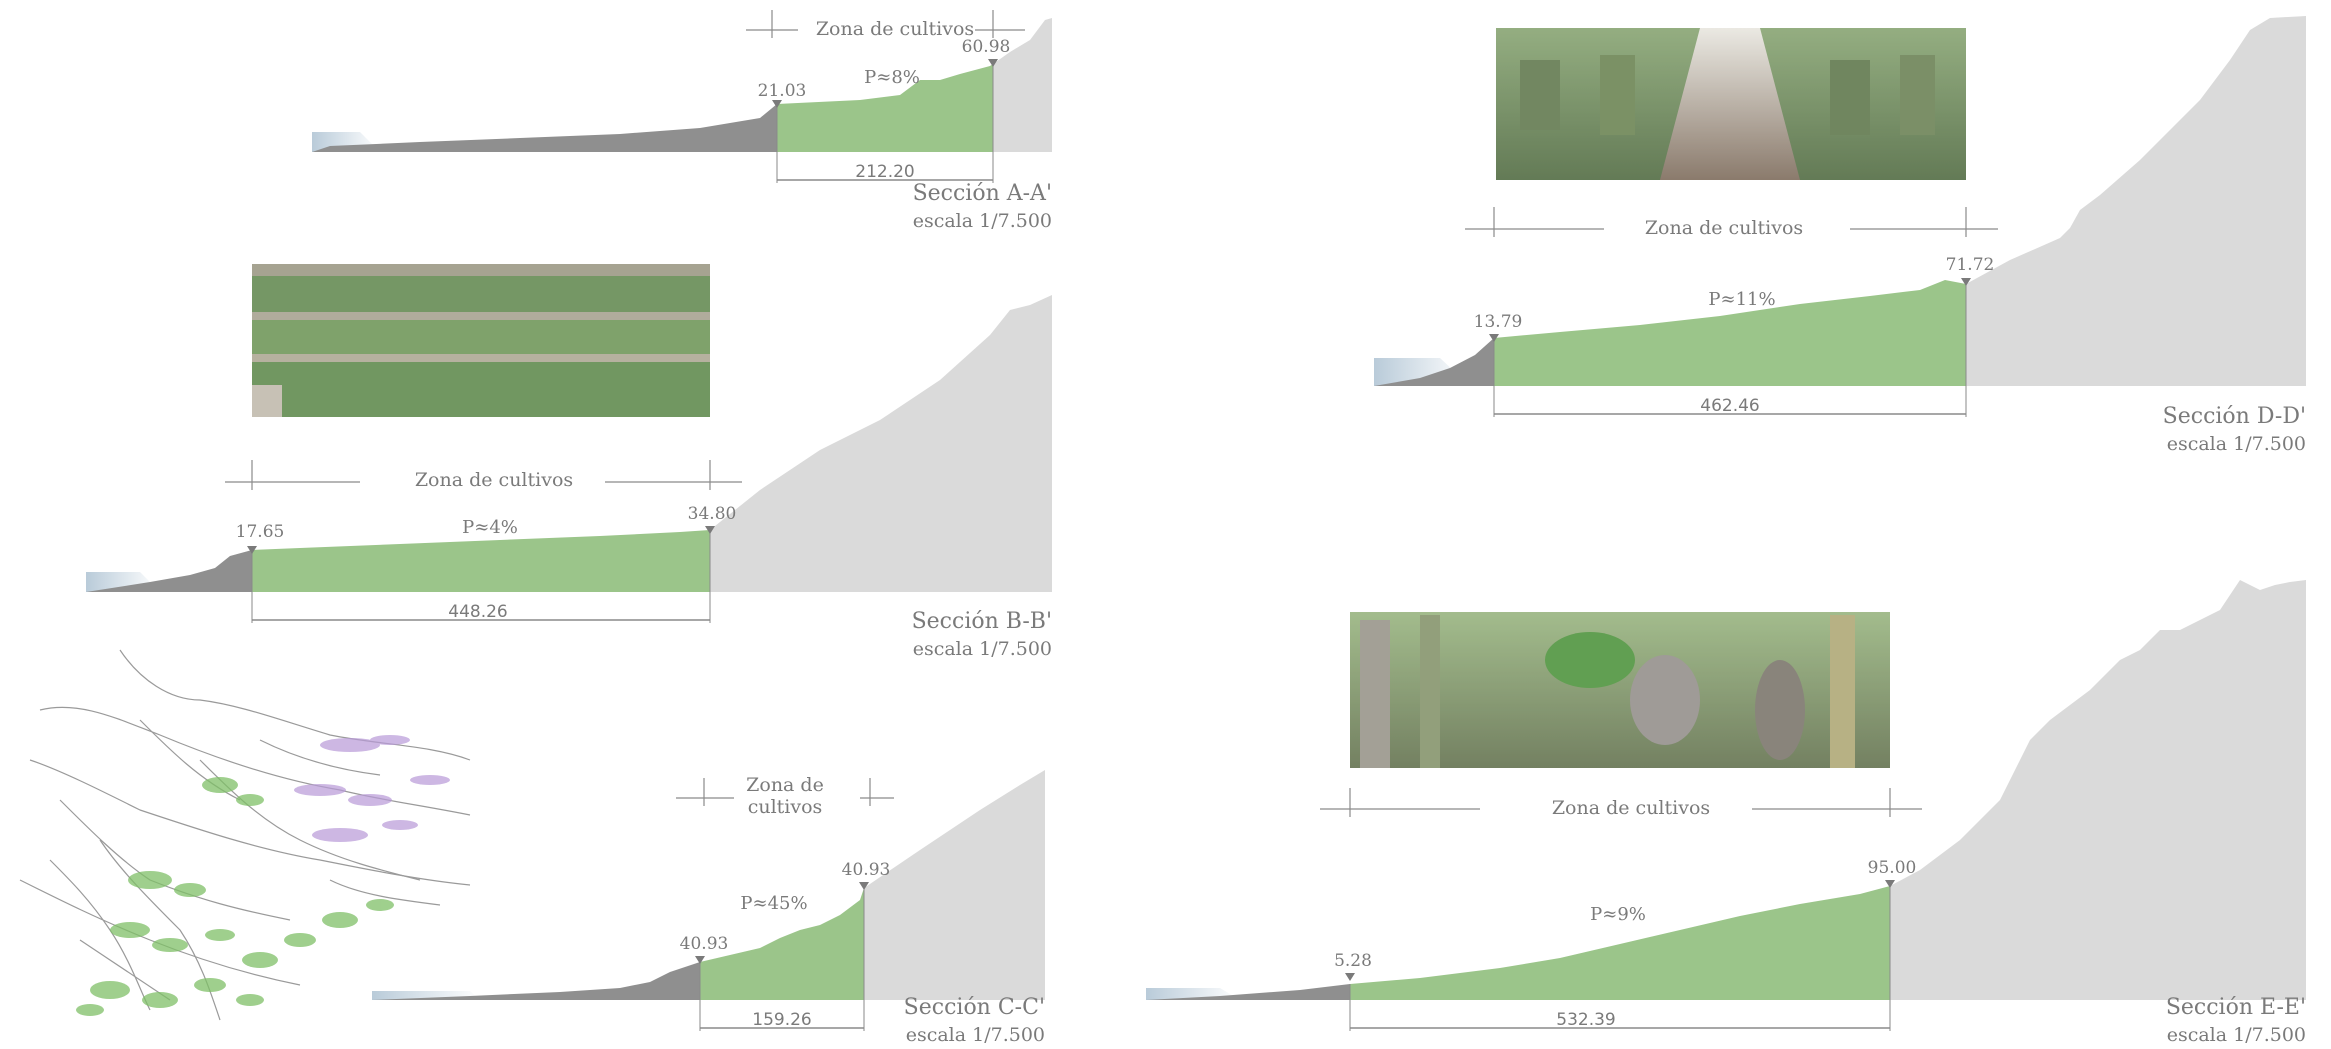 Image resolution: width=2331 pixels, height=1049 pixels. I want to click on elev-marker-a2, so click(993, 63).